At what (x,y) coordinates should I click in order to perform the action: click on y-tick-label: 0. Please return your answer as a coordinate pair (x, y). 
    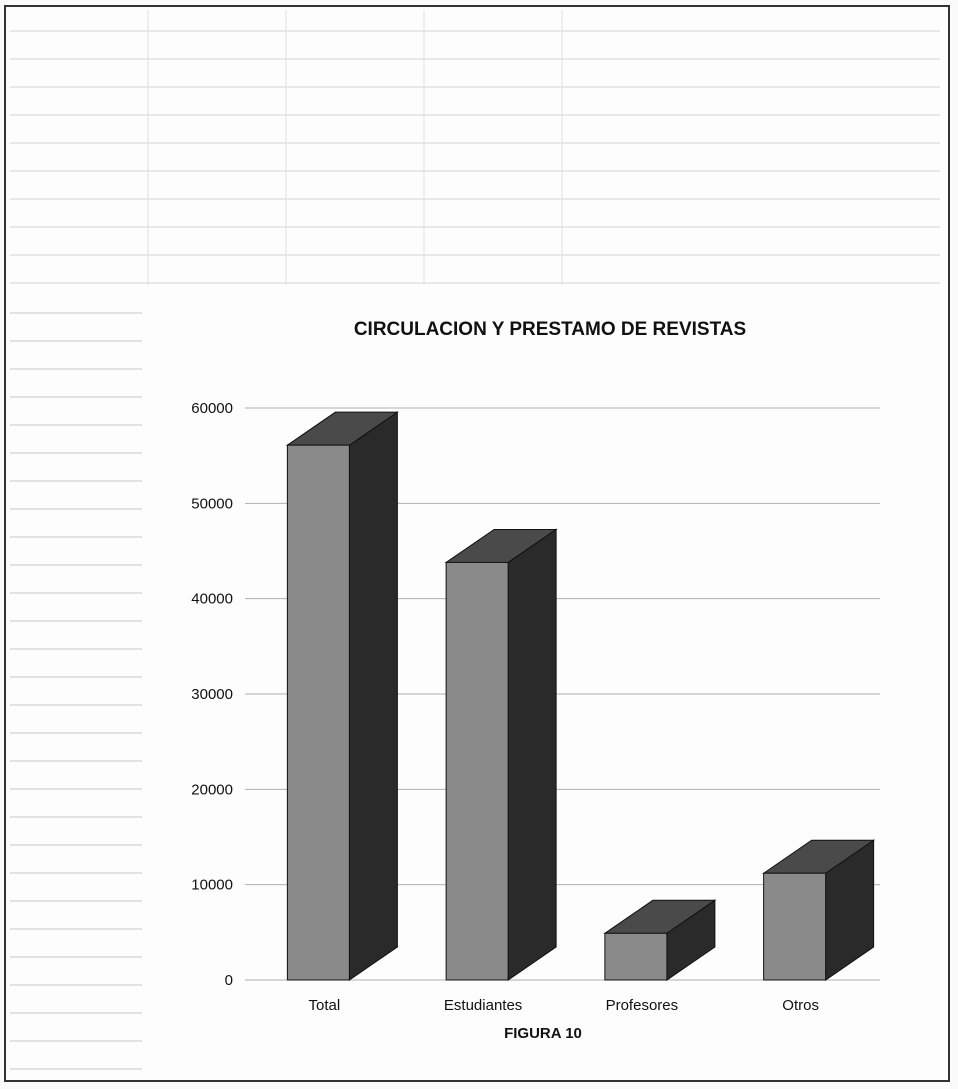
    Looking at the image, I should click on (229, 980).